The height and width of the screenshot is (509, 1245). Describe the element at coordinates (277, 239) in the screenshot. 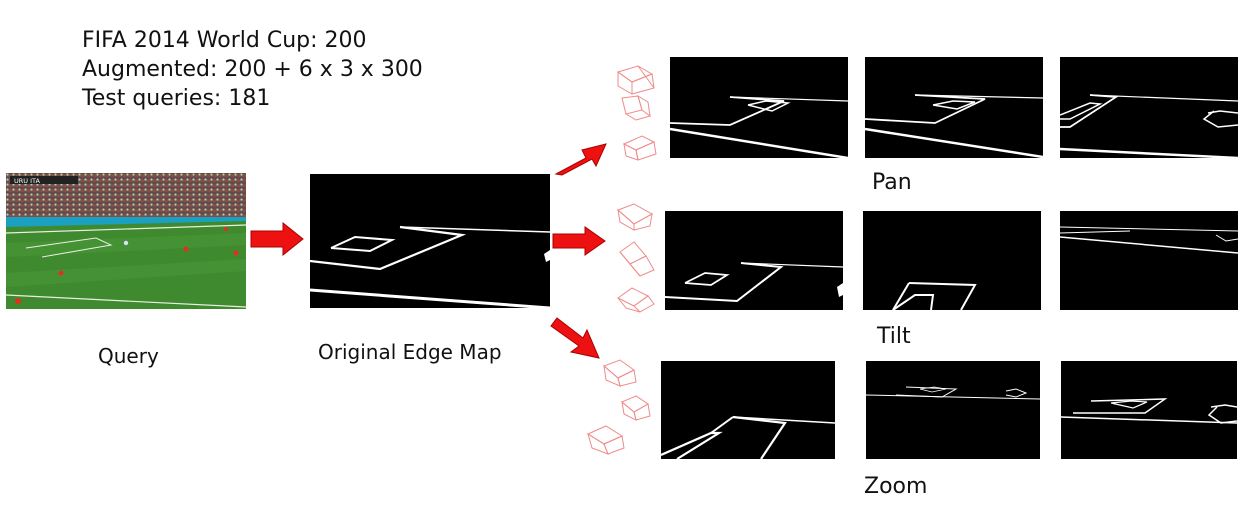

I see `arrow-right-icon` at that location.